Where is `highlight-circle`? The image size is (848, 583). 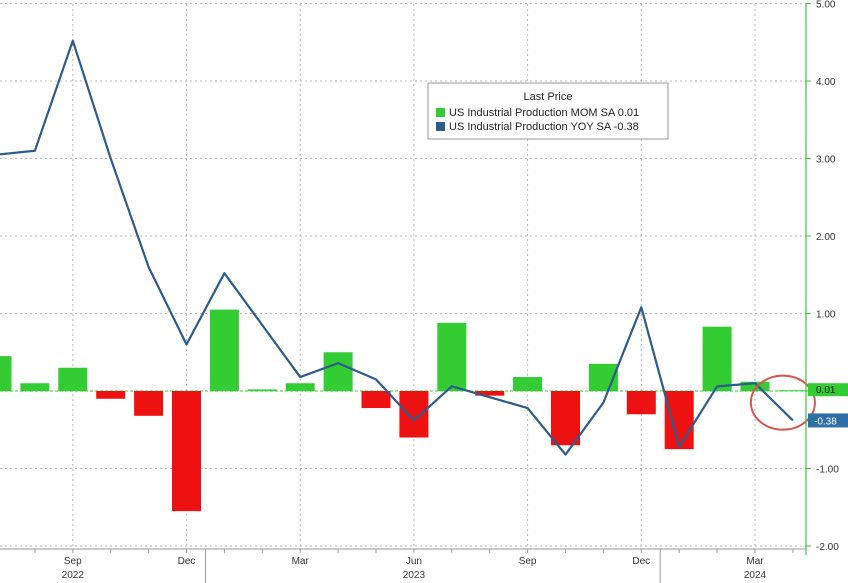 highlight-circle is located at coordinates (782, 402).